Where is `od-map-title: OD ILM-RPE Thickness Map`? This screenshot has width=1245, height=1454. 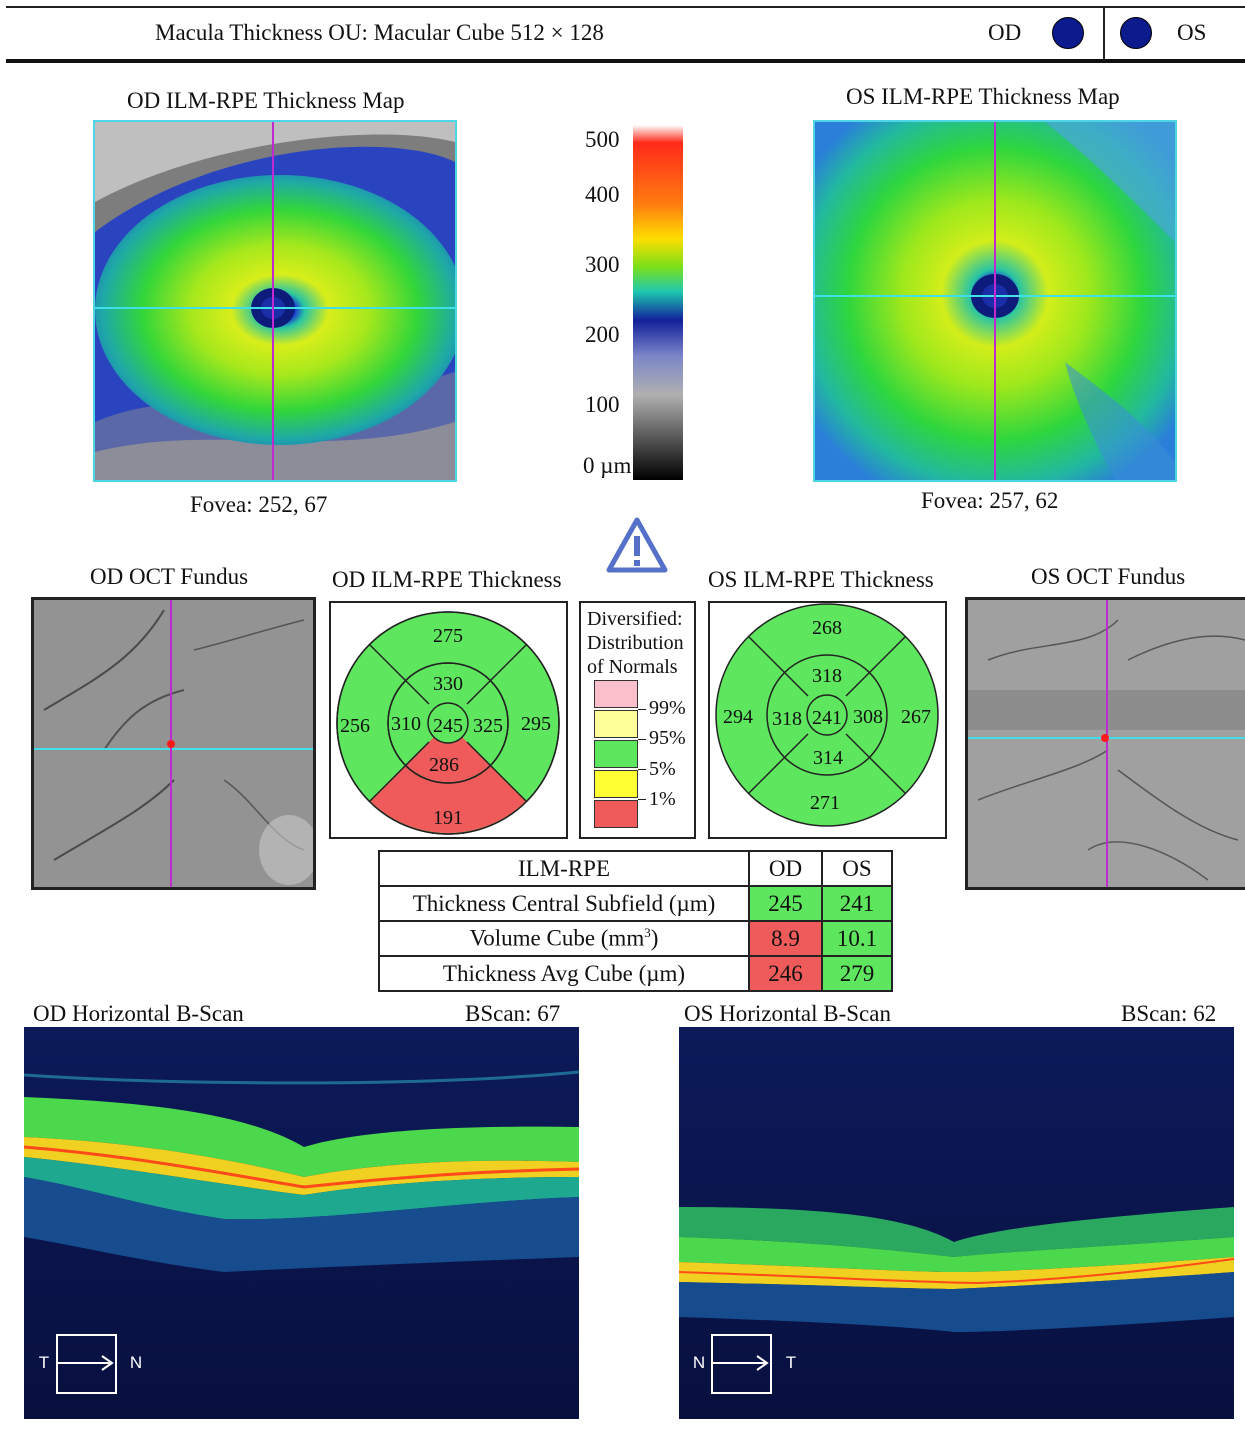
od-map-title: OD ILM-RPE Thickness Map is located at coordinates (266, 100).